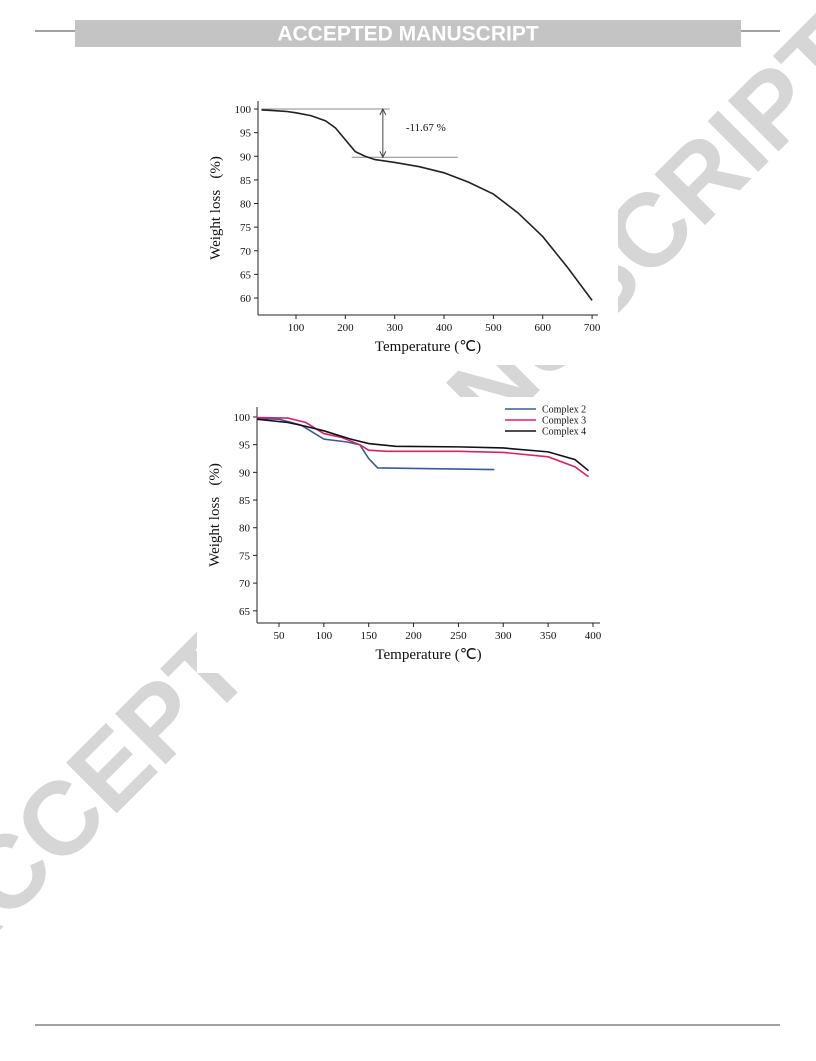 The width and height of the screenshot is (816, 1061). Describe the element at coordinates (548, 636) in the screenshot. I see `x-tick-label: 350` at that location.